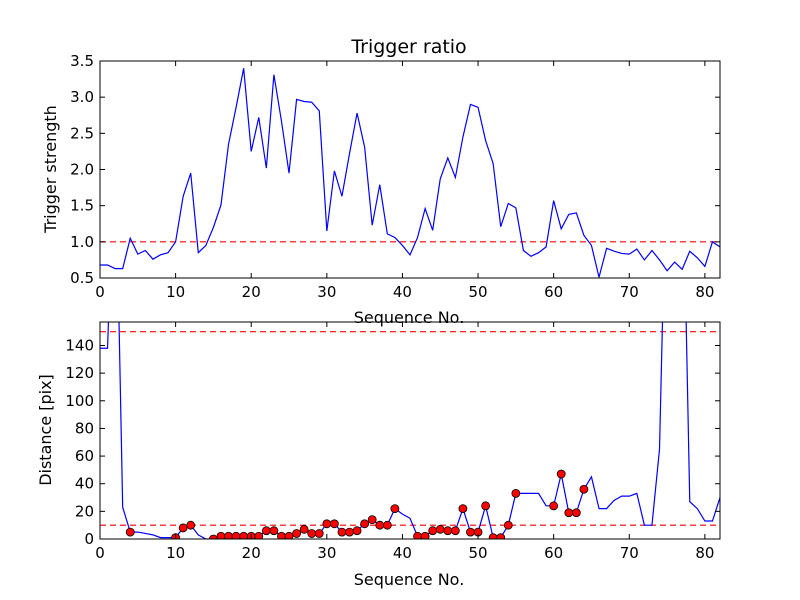 This screenshot has height=600, width=800. Describe the element at coordinates (79, 345) in the screenshot. I see `y-tick-label: 140` at that location.